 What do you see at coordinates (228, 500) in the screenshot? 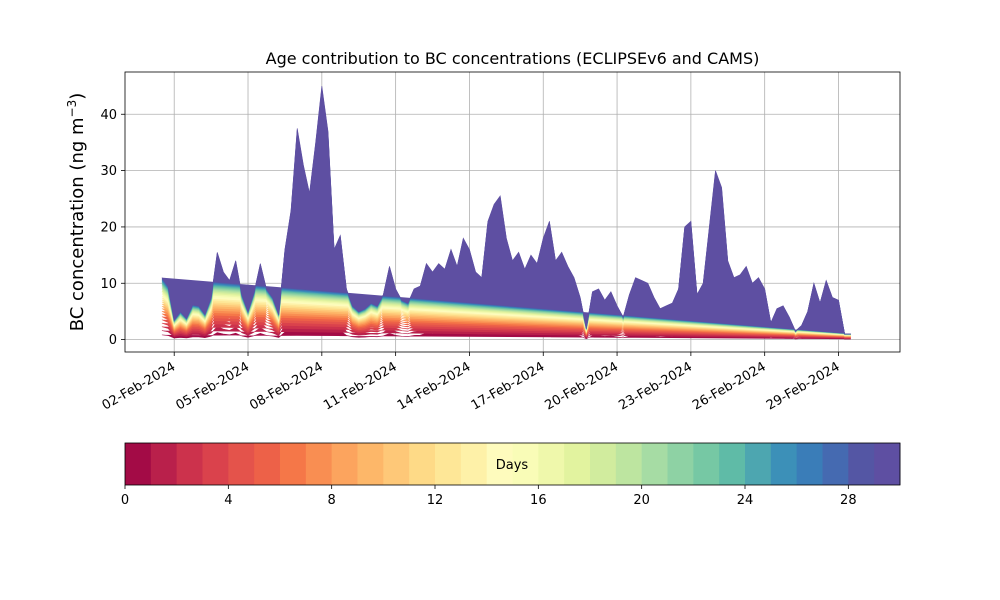
I see `colorbar-tick-label: 4` at bounding box center [228, 500].